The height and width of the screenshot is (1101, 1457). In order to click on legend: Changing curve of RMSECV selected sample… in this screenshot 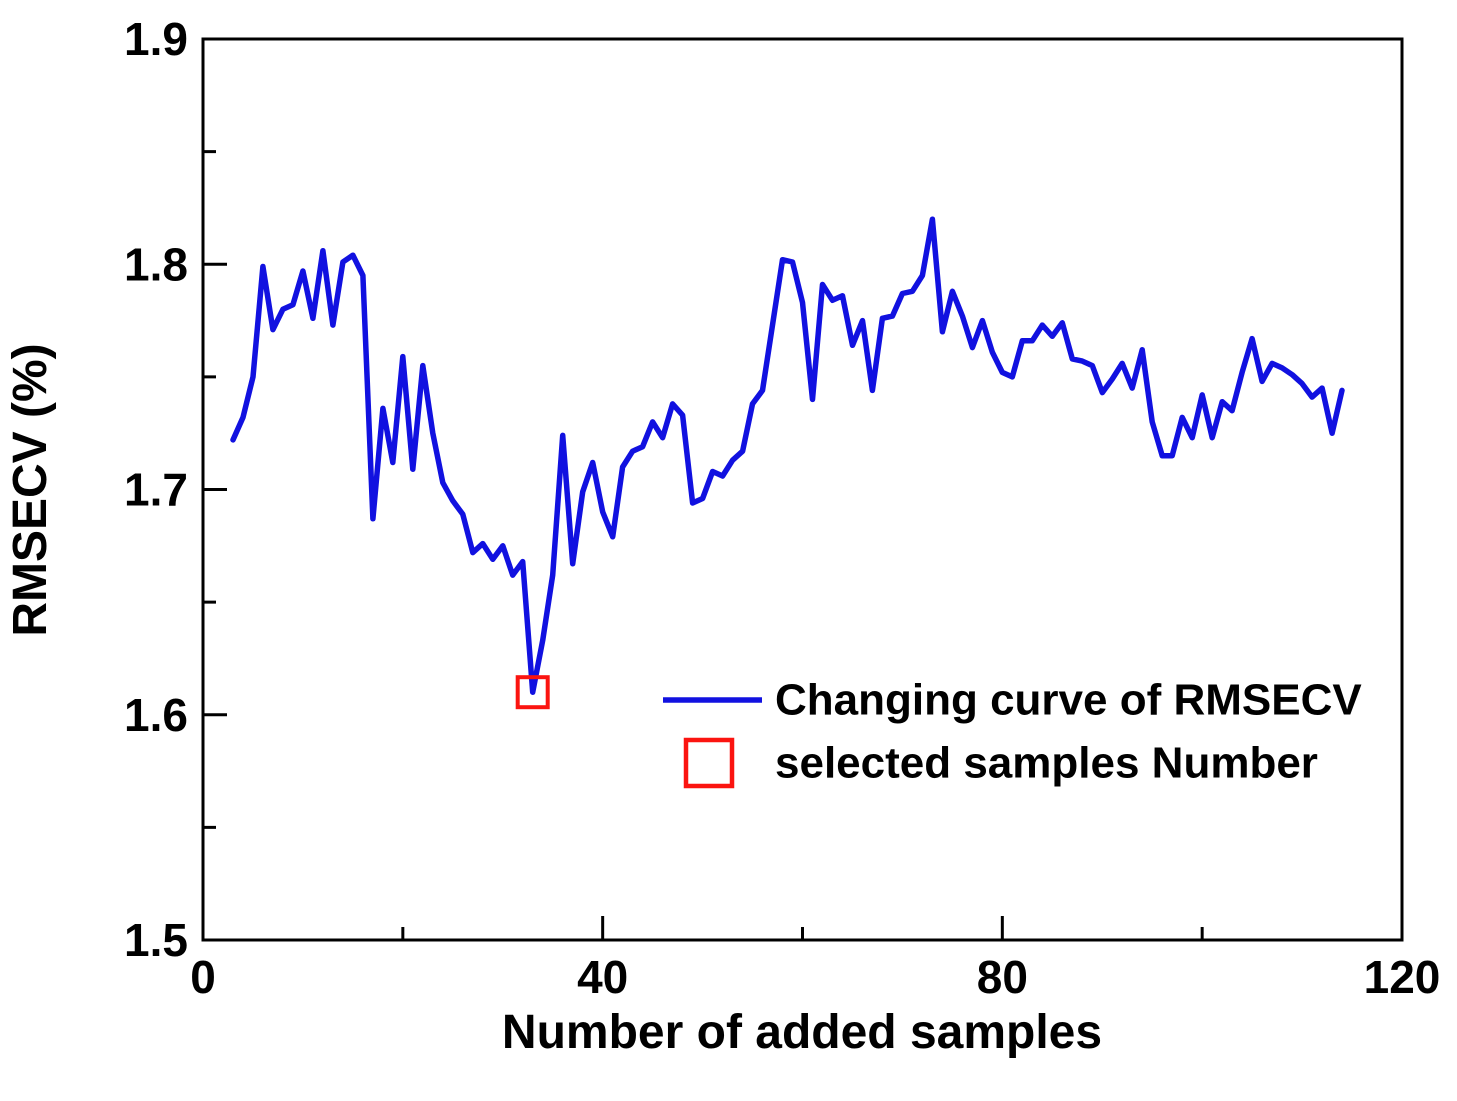, I will do `click(1012, 732)`.